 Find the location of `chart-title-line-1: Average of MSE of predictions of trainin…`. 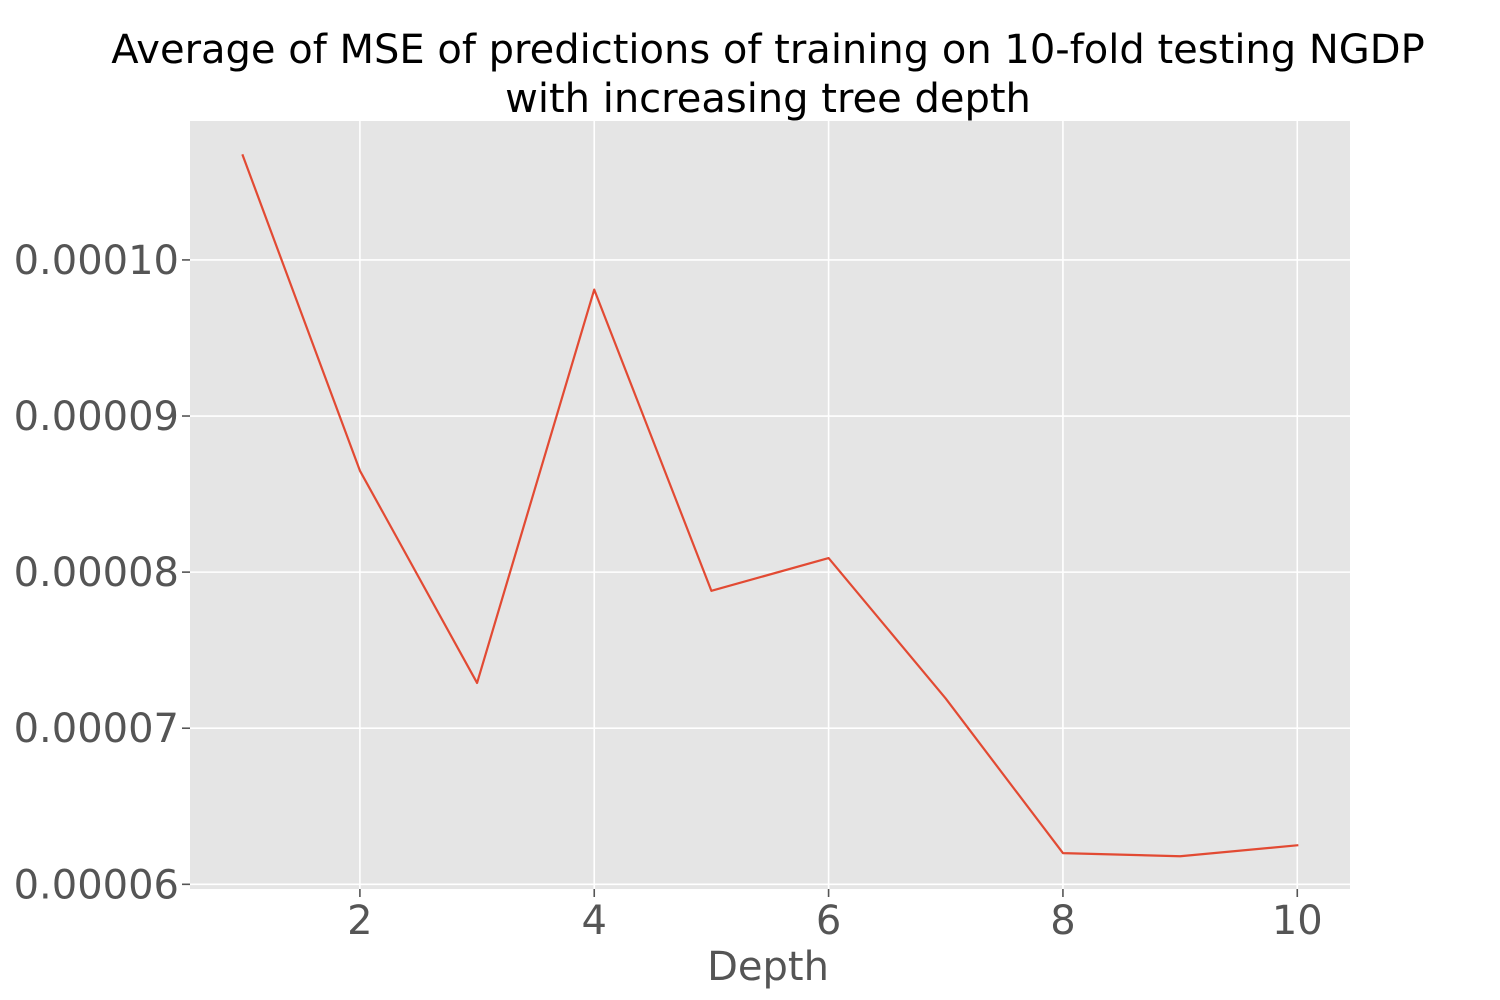

chart-title-line-1: Average of MSE of predictions of trainin… is located at coordinates (767, 50).